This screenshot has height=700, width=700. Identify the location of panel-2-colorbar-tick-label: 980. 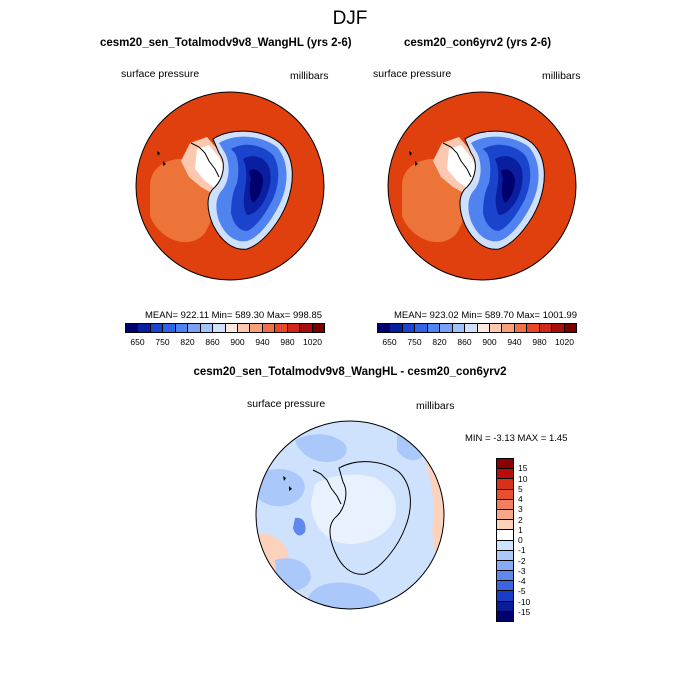
(539, 342).